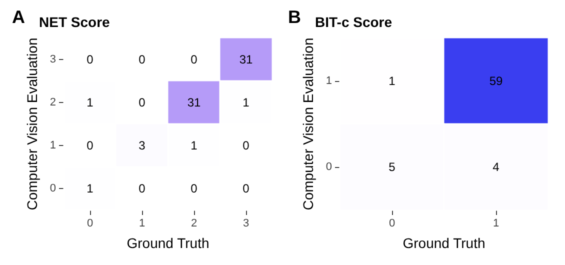 The height and width of the screenshot is (265, 565). I want to click on data-label: 5, so click(392, 167).